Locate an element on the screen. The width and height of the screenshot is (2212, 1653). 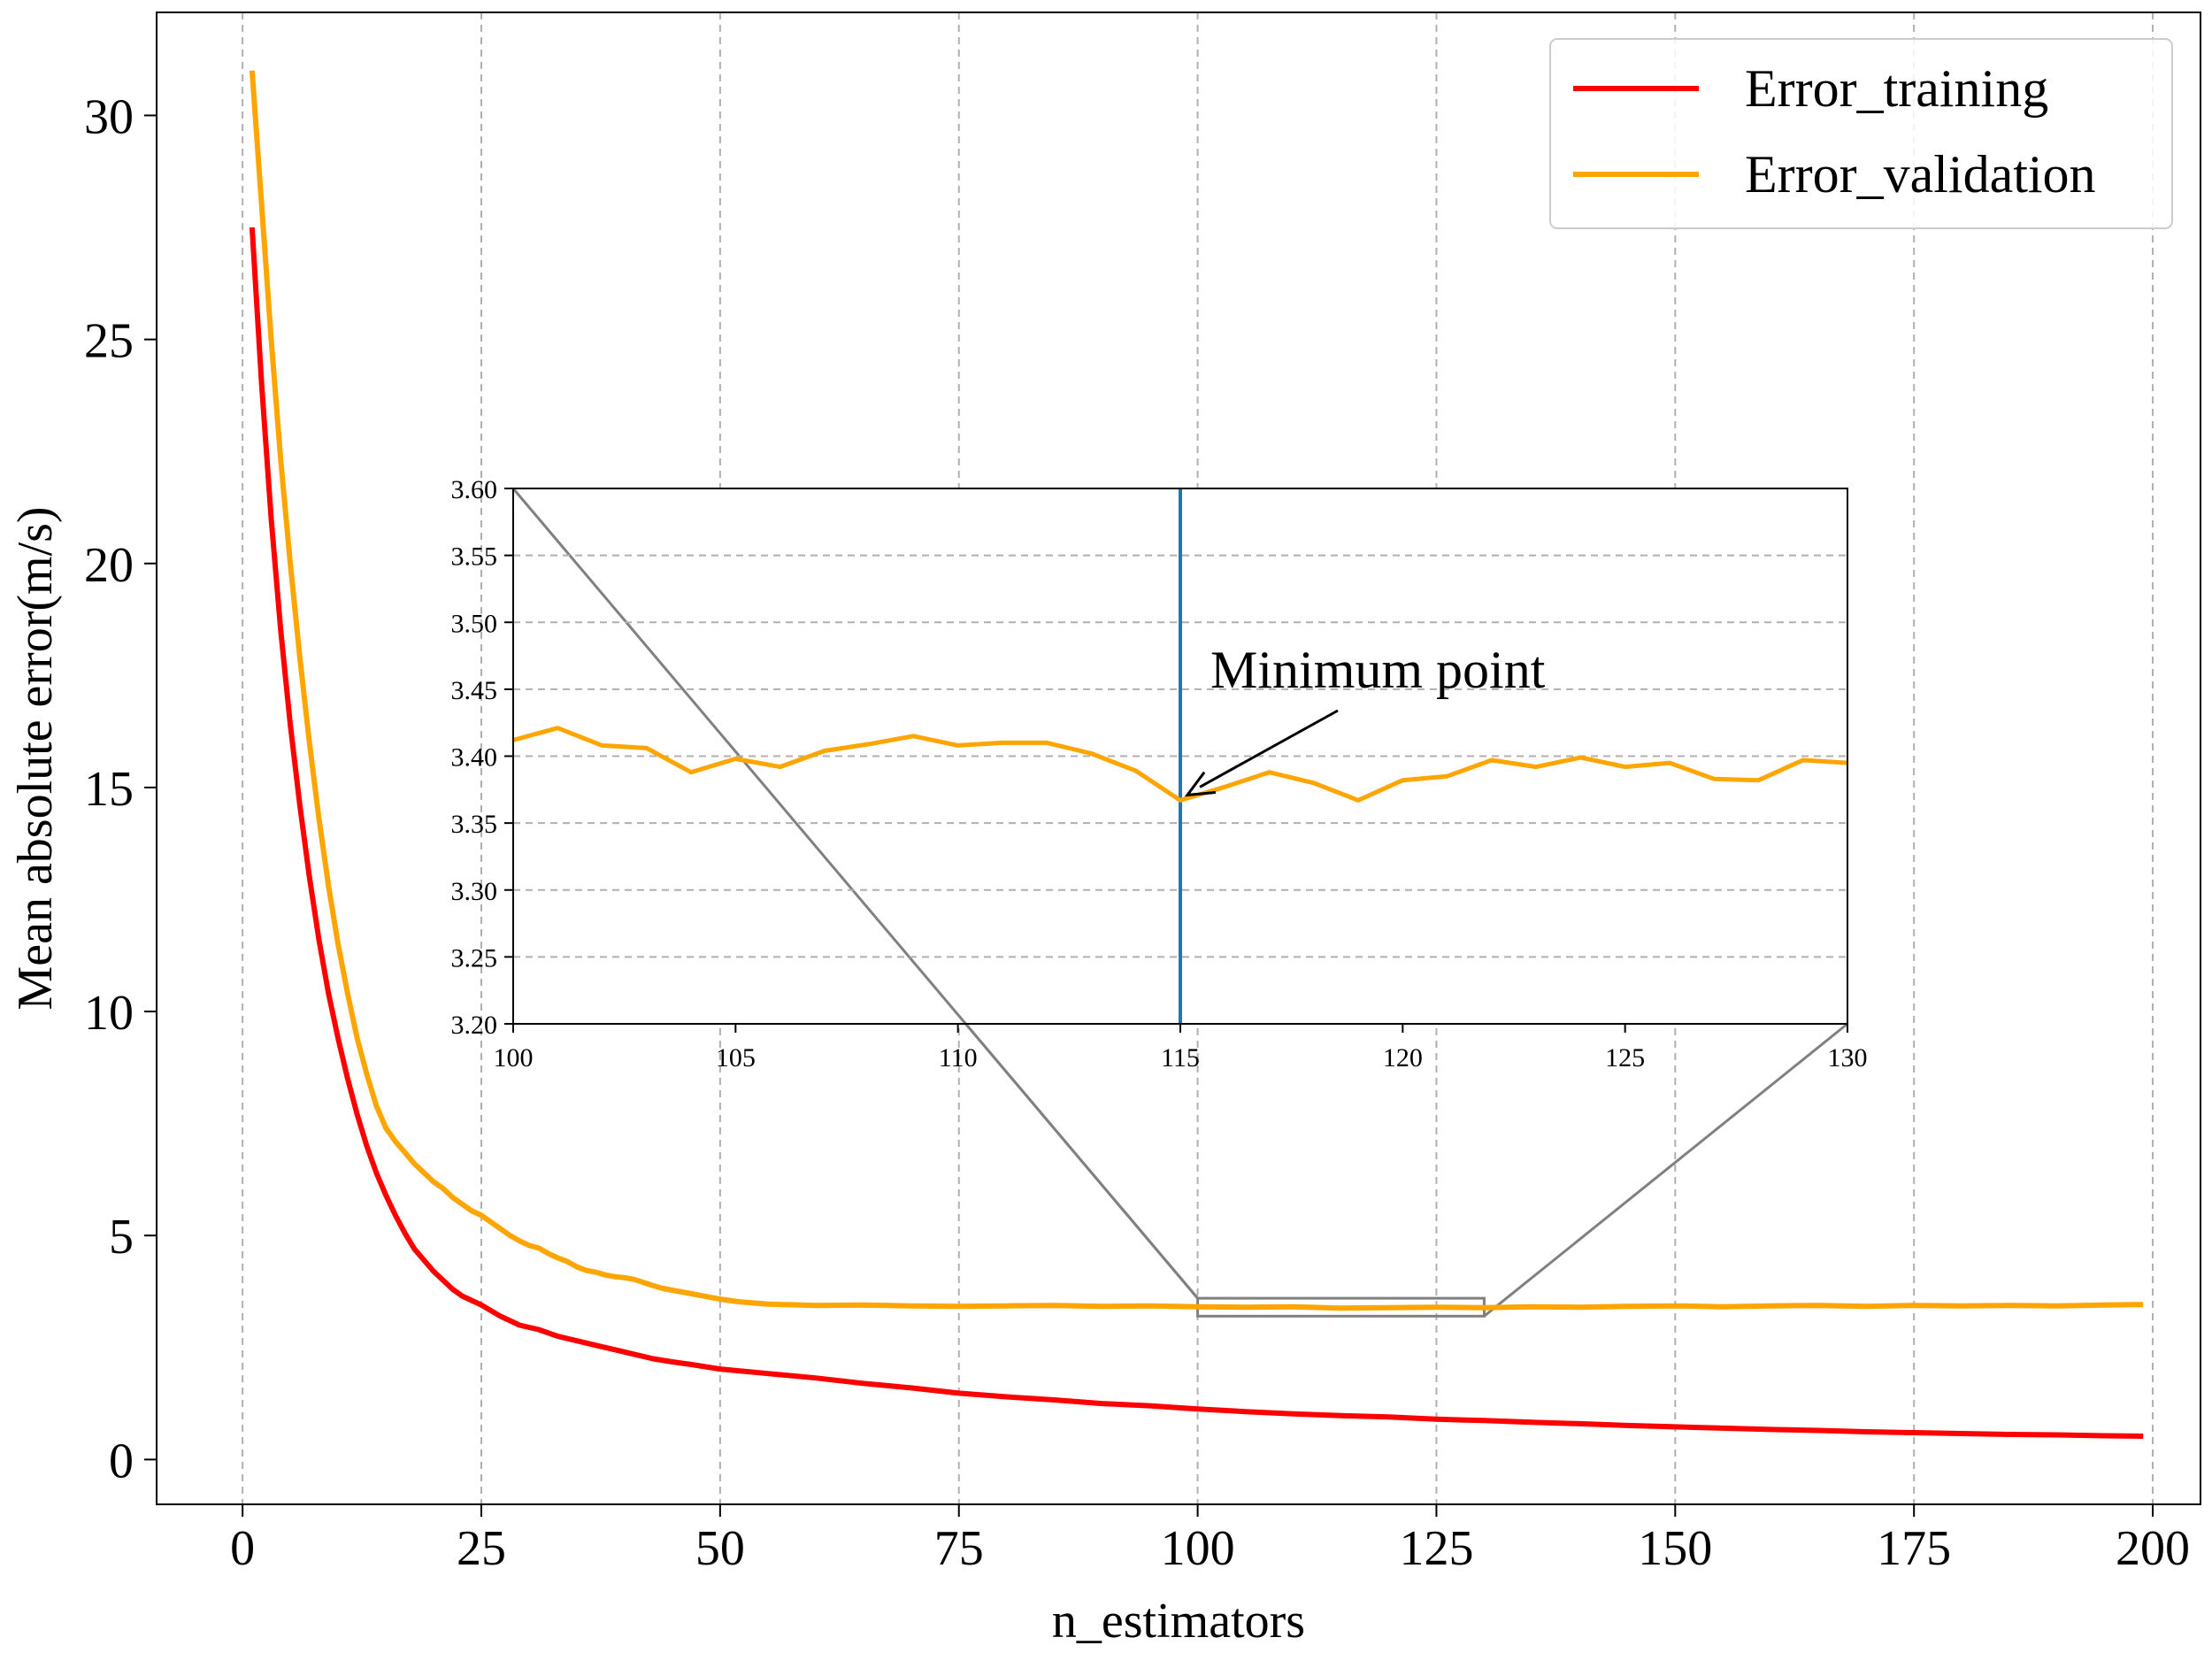
inset-x-tick-label: 120 is located at coordinates (1403, 1058).